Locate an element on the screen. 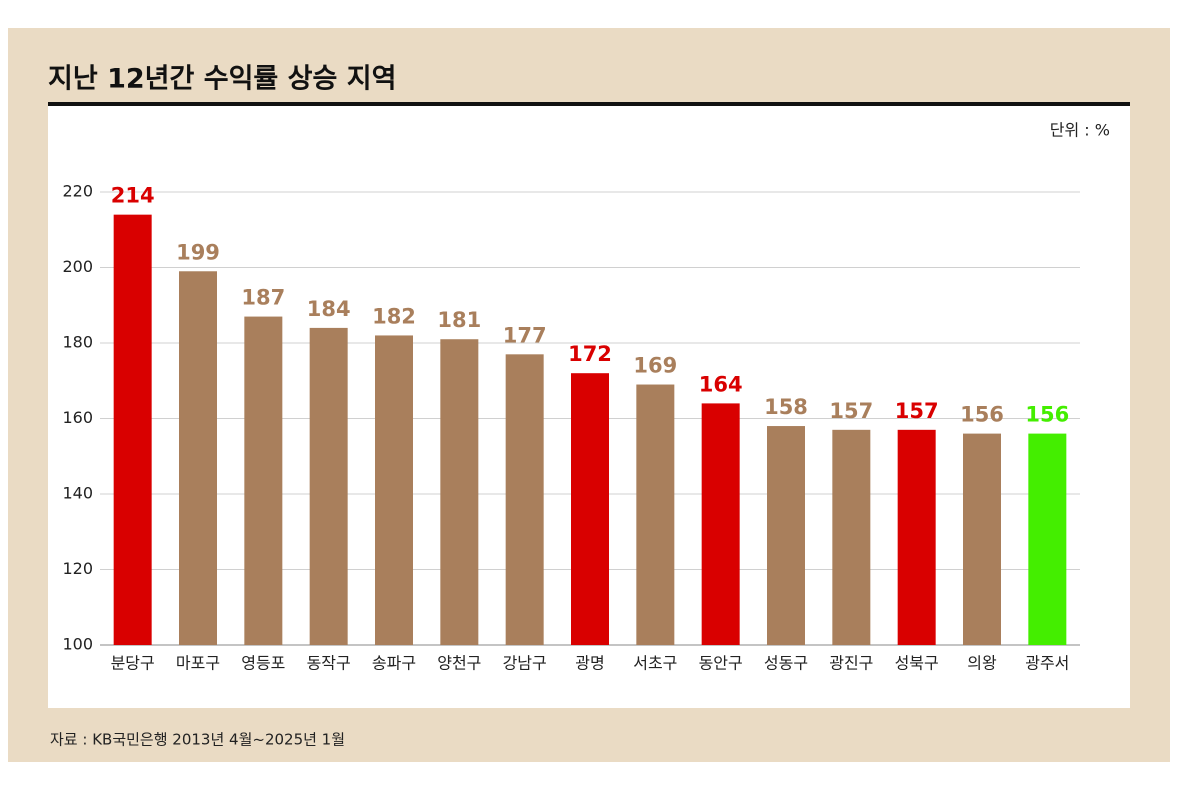  value-label: 182 is located at coordinates (394, 316).